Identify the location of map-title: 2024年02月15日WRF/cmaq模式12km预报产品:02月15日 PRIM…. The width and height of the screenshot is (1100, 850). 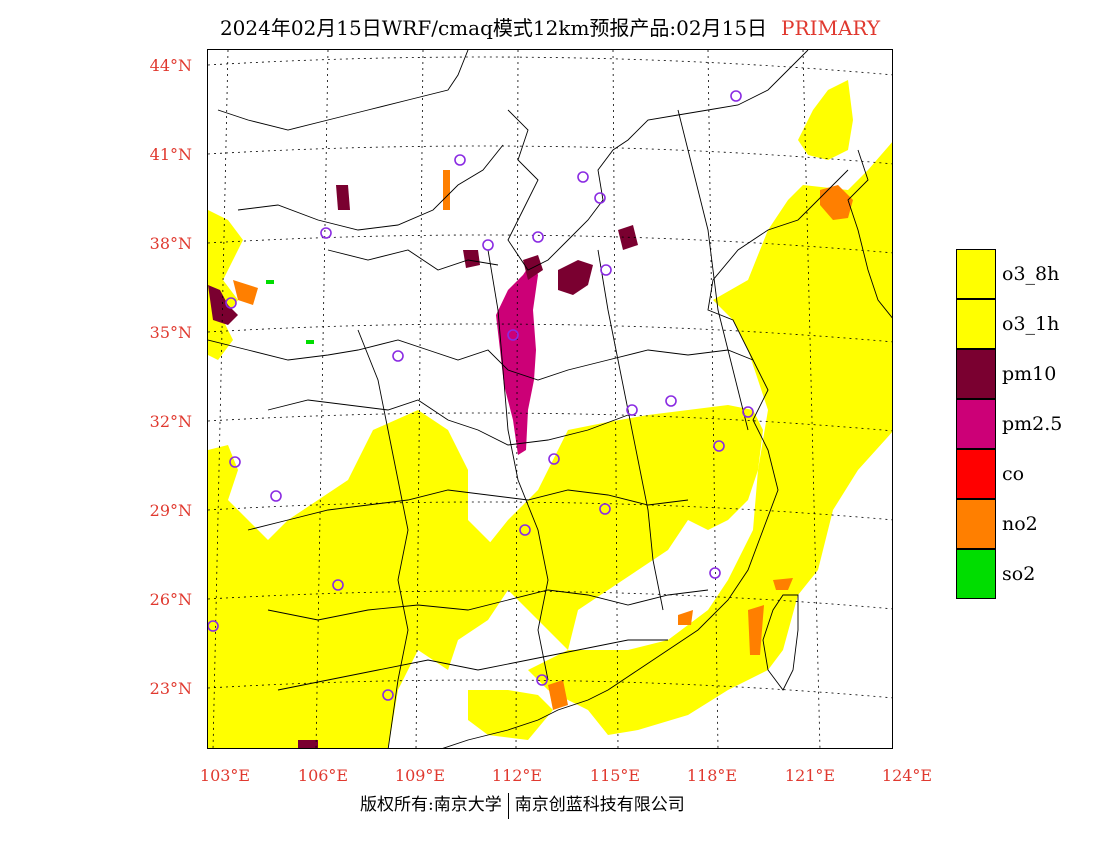
(550, 26).